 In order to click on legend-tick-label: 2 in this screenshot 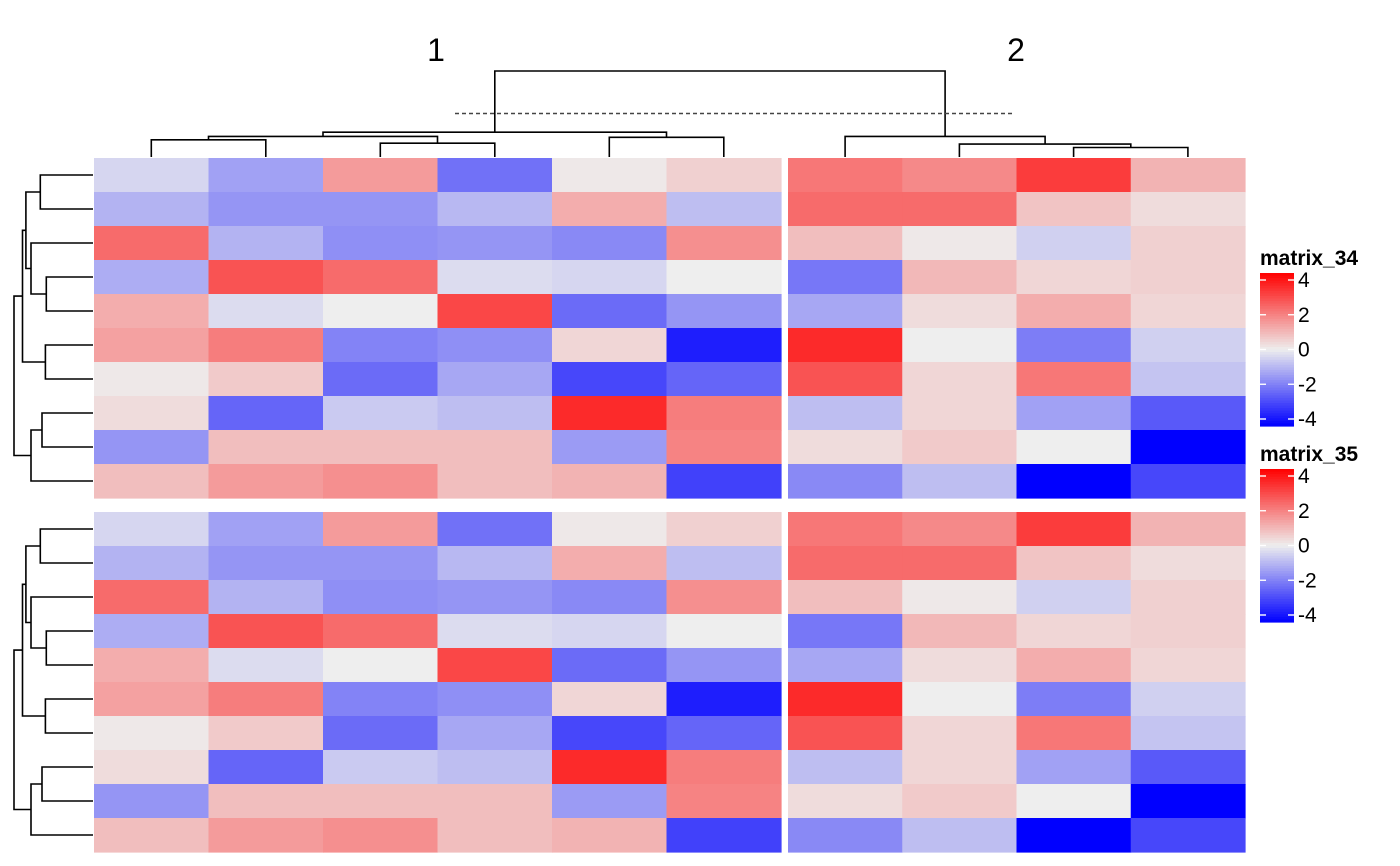, I will do `click(1304, 511)`.